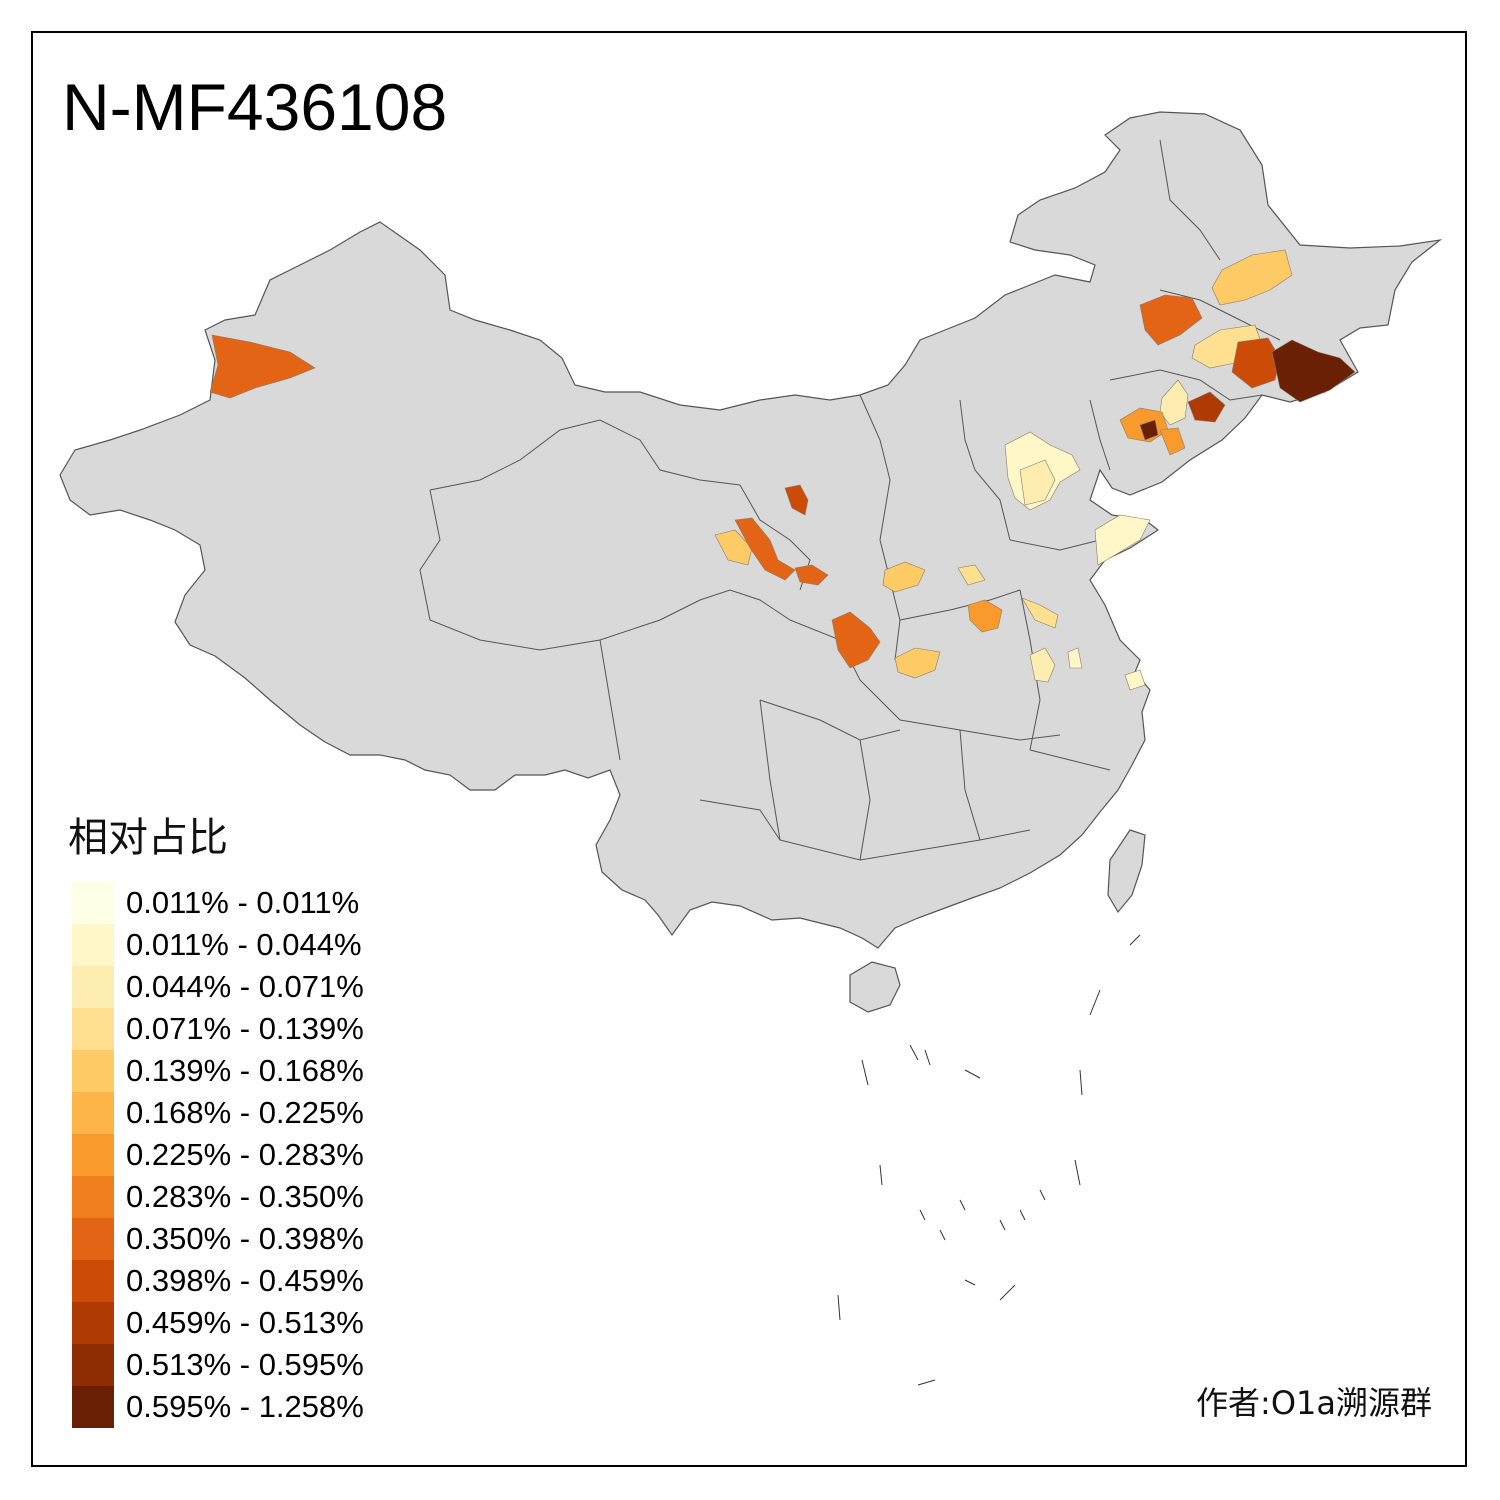  Describe the element at coordinates (1037, 482) in the screenshot. I see `region-hebei-south` at that location.